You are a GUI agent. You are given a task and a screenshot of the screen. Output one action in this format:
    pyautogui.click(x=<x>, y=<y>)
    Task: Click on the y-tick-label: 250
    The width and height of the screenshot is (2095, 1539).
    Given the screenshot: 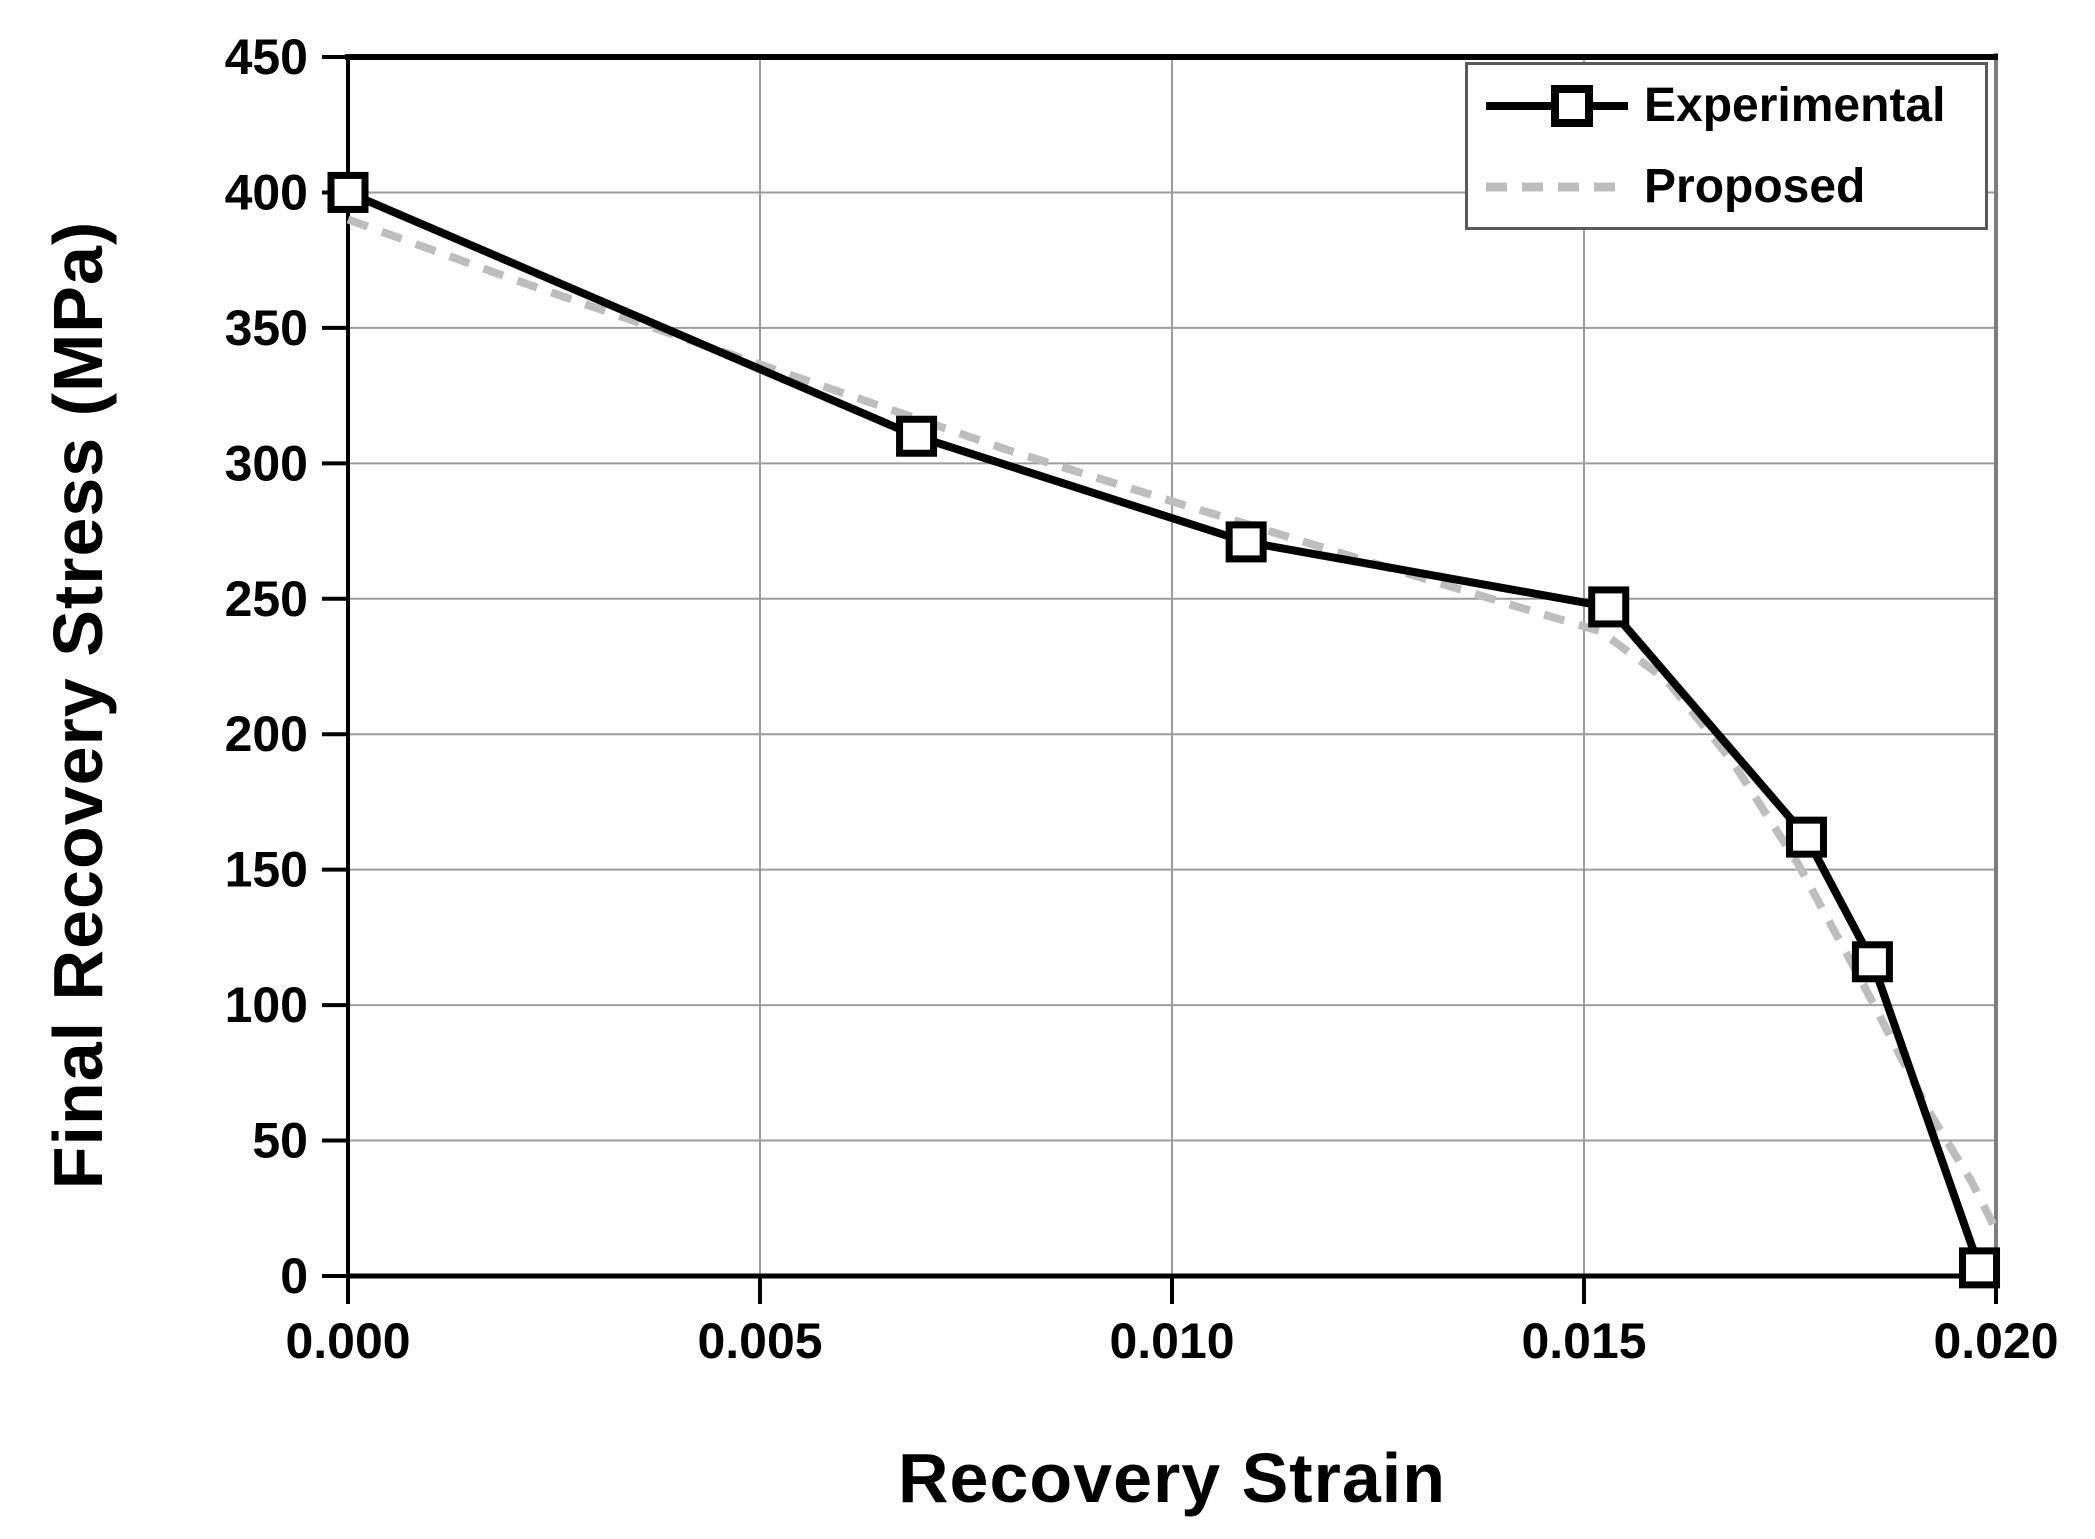 What is the action you would take?
    pyautogui.click(x=266, y=599)
    